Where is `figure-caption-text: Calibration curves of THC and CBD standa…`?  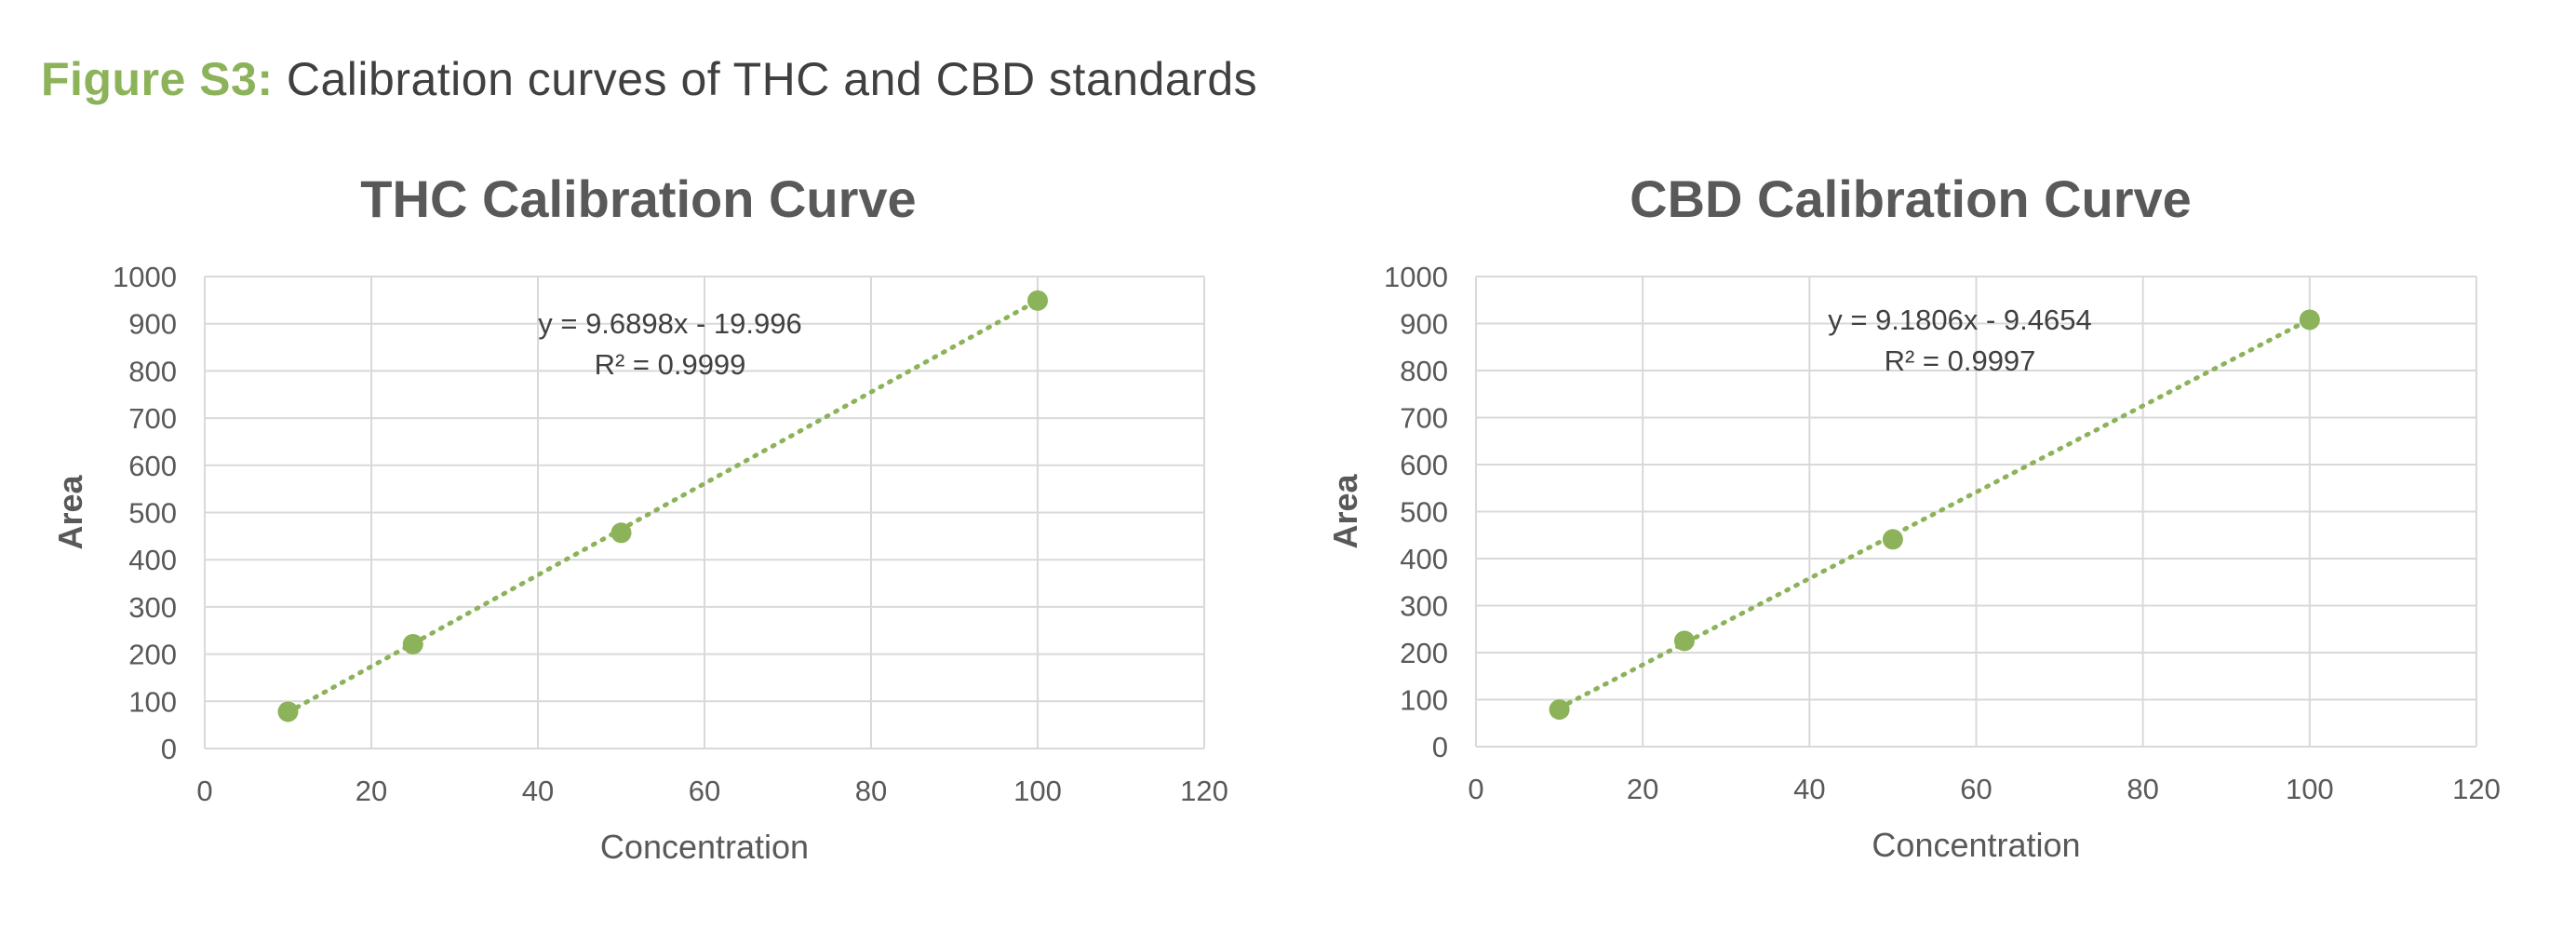
figure-caption-text: Calibration curves of THC and CBD standa… is located at coordinates (765, 79).